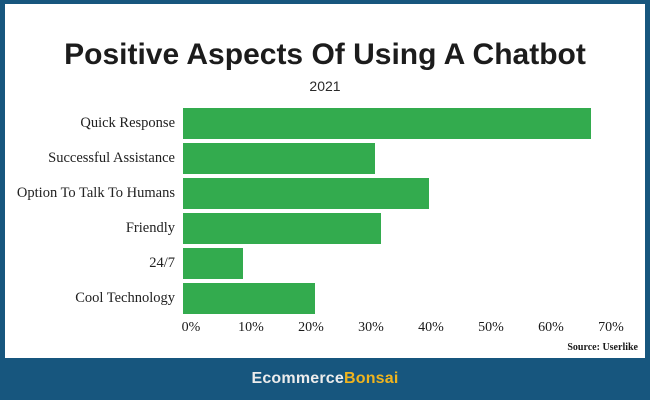  I want to click on x-axis: 0% 10% 20% 30% 40% 50% 60% 70%, so click(403, 329).